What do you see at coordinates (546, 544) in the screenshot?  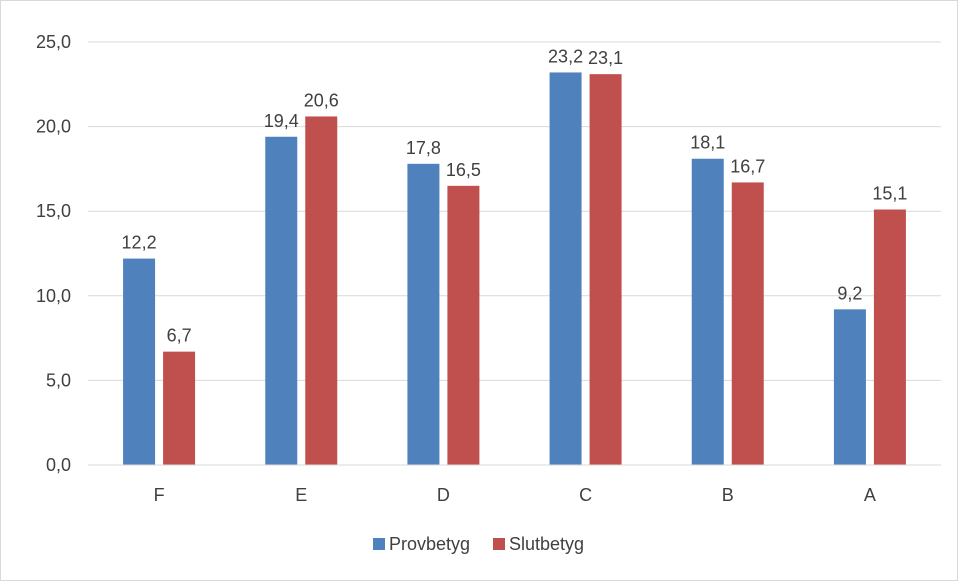 I see `legend-label: Slutbetyg` at bounding box center [546, 544].